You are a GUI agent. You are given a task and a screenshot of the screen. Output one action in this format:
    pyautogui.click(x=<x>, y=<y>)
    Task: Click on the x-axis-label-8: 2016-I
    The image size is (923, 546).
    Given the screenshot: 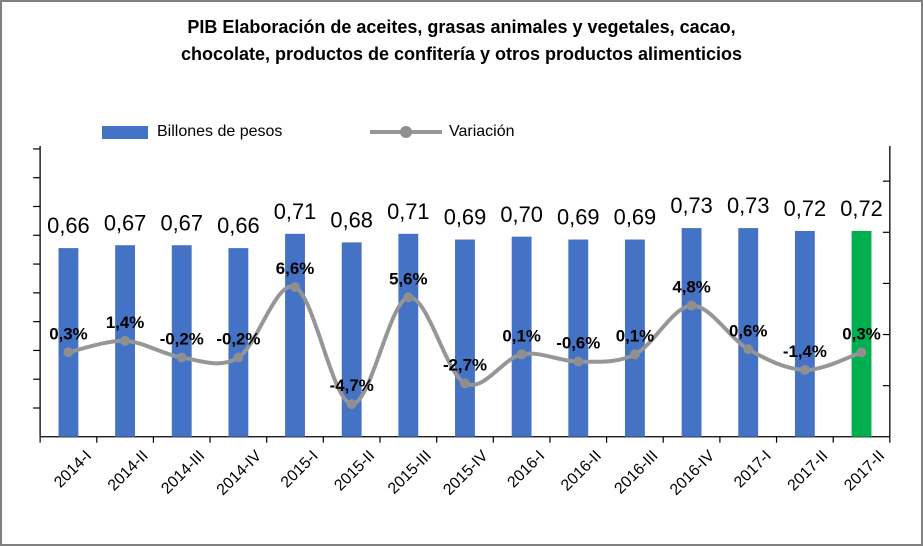 What is the action you would take?
    pyautogui.click(x=526, y=469)
    